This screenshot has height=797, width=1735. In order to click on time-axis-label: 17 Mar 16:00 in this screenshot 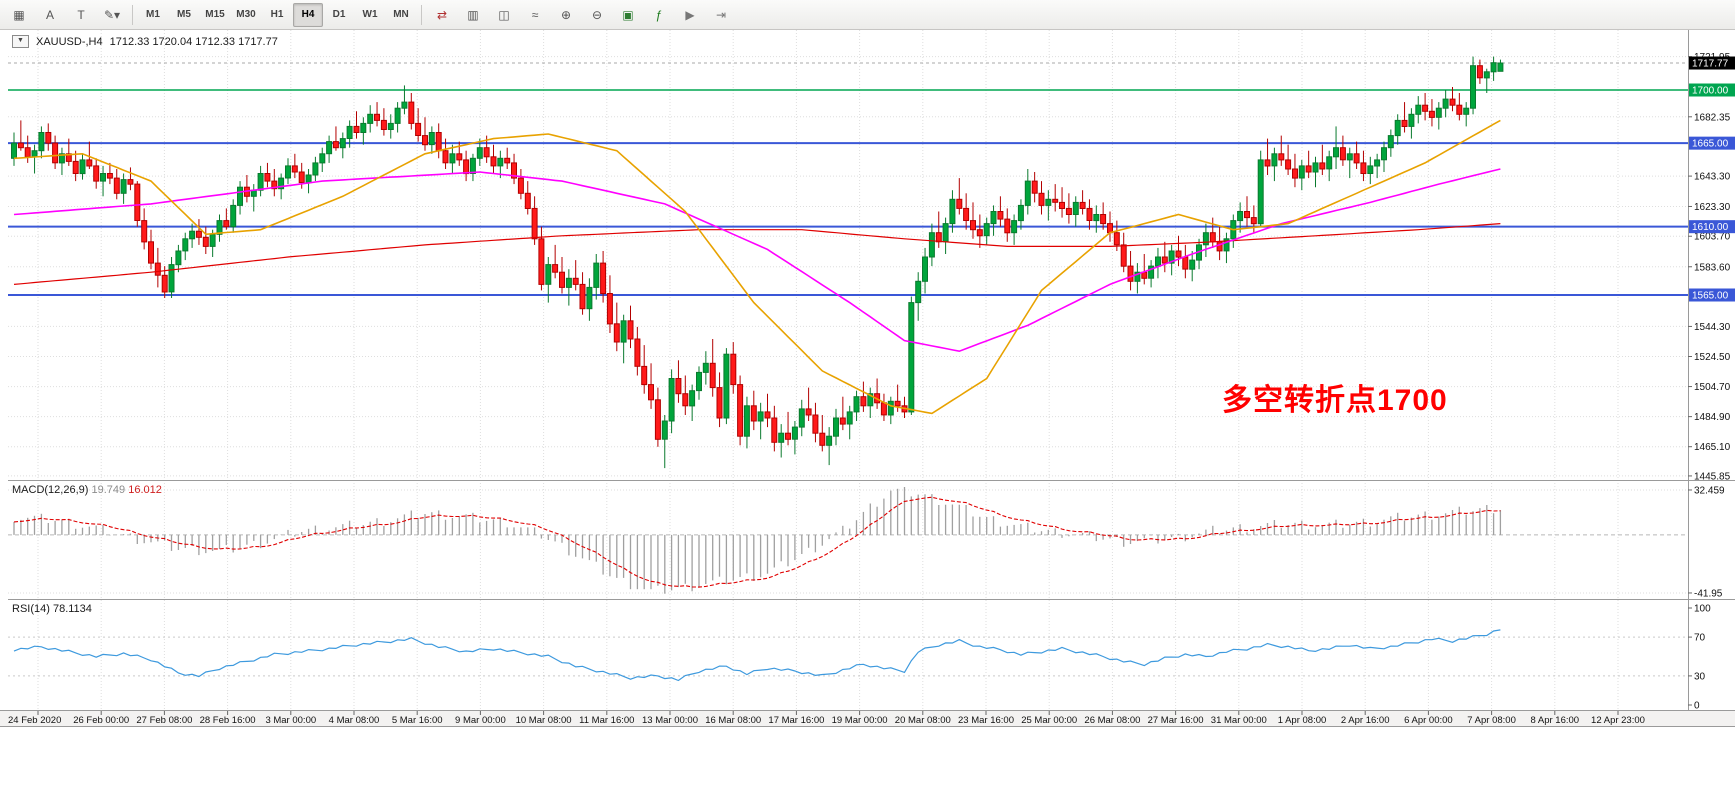, I will do `click(796, 720)`.